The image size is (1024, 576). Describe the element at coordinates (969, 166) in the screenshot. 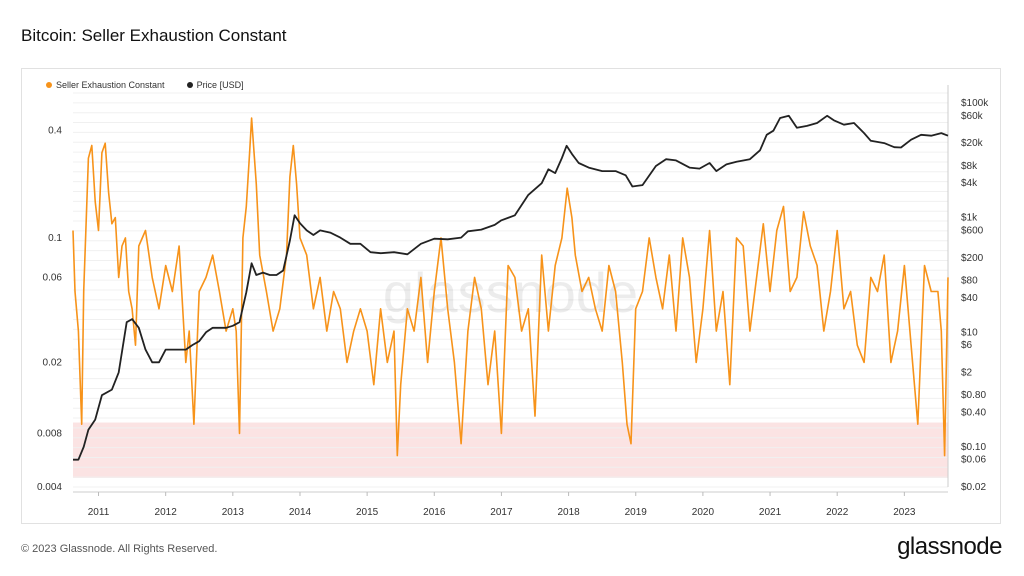

I see `right-tick-label: $8k` at that location.